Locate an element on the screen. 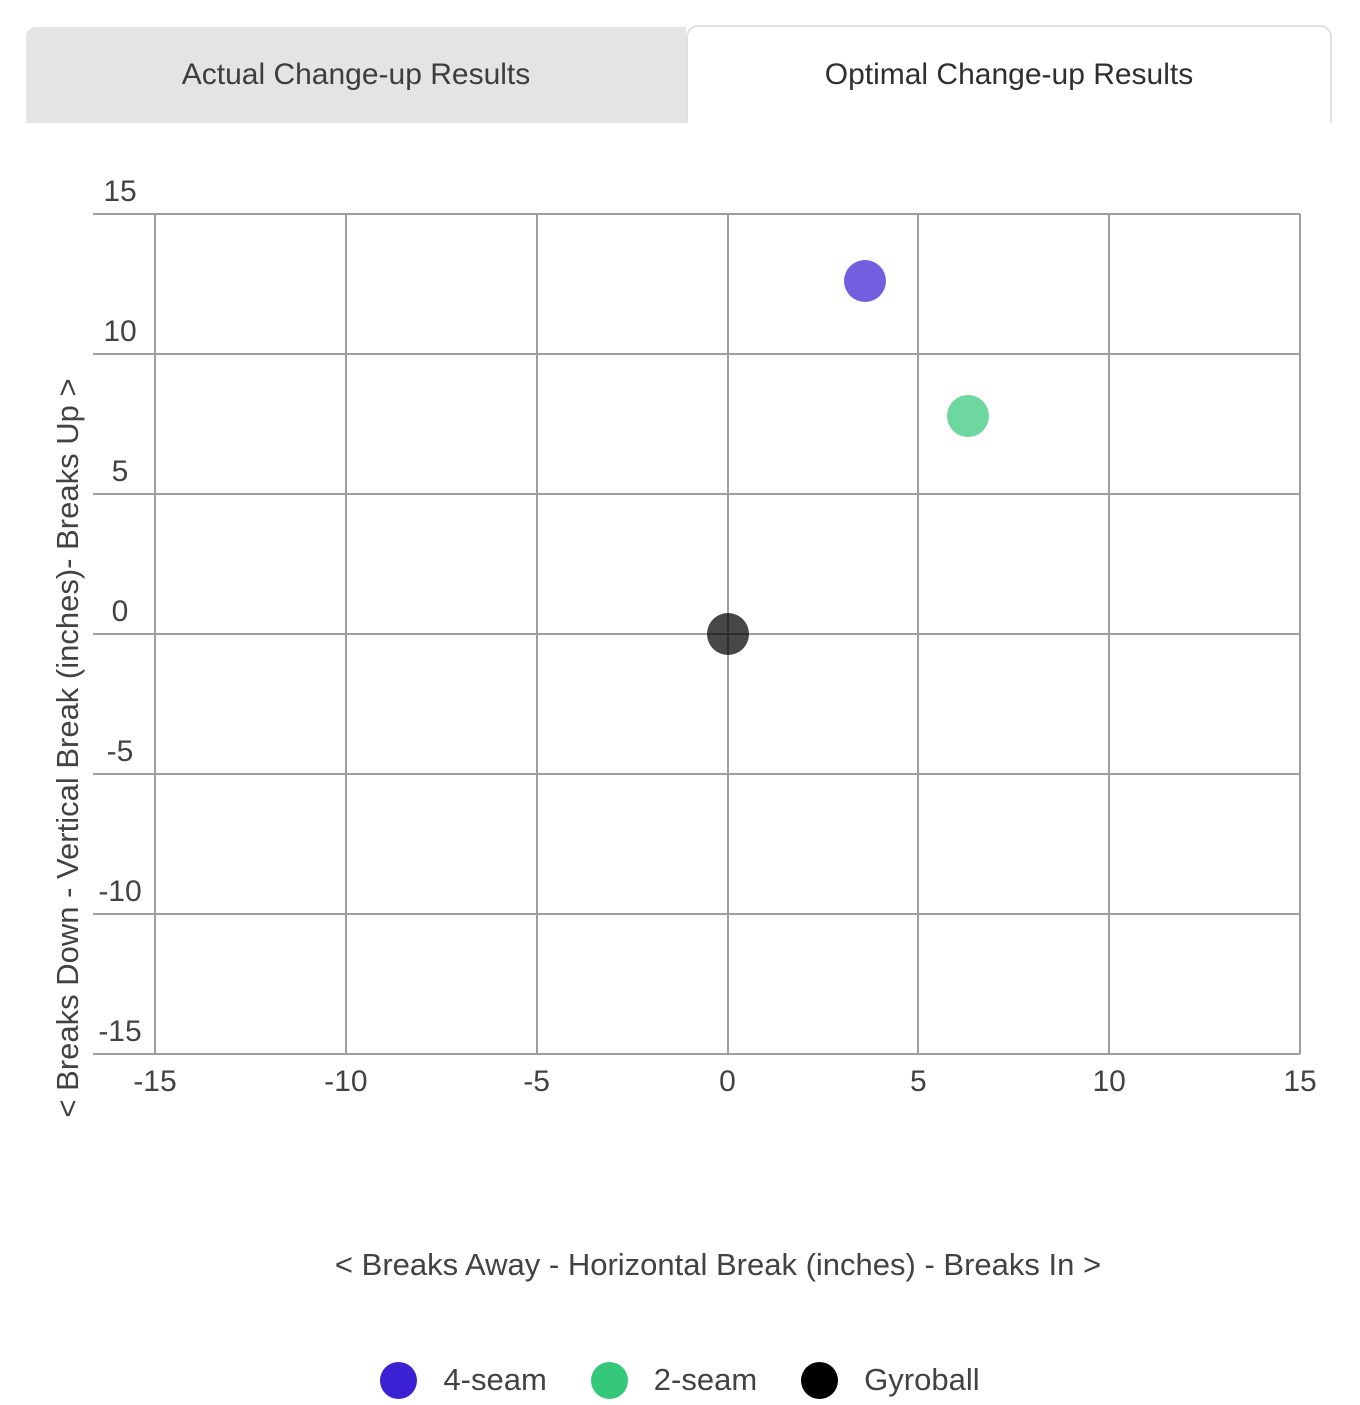 The image size is (1360, 1405). x-tick-label: 15 is located at coordinates (1300, 1081).